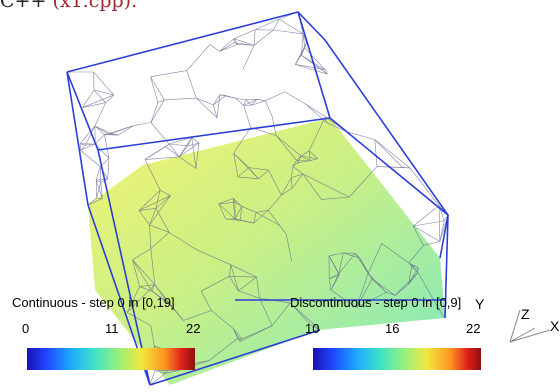 Image resolution: width=560 pixels, height=392 pixels. Describe the element at coordinates (193, 328) in the screenshot. I see `colorbar-continuous-tick-max: 22` at that location.